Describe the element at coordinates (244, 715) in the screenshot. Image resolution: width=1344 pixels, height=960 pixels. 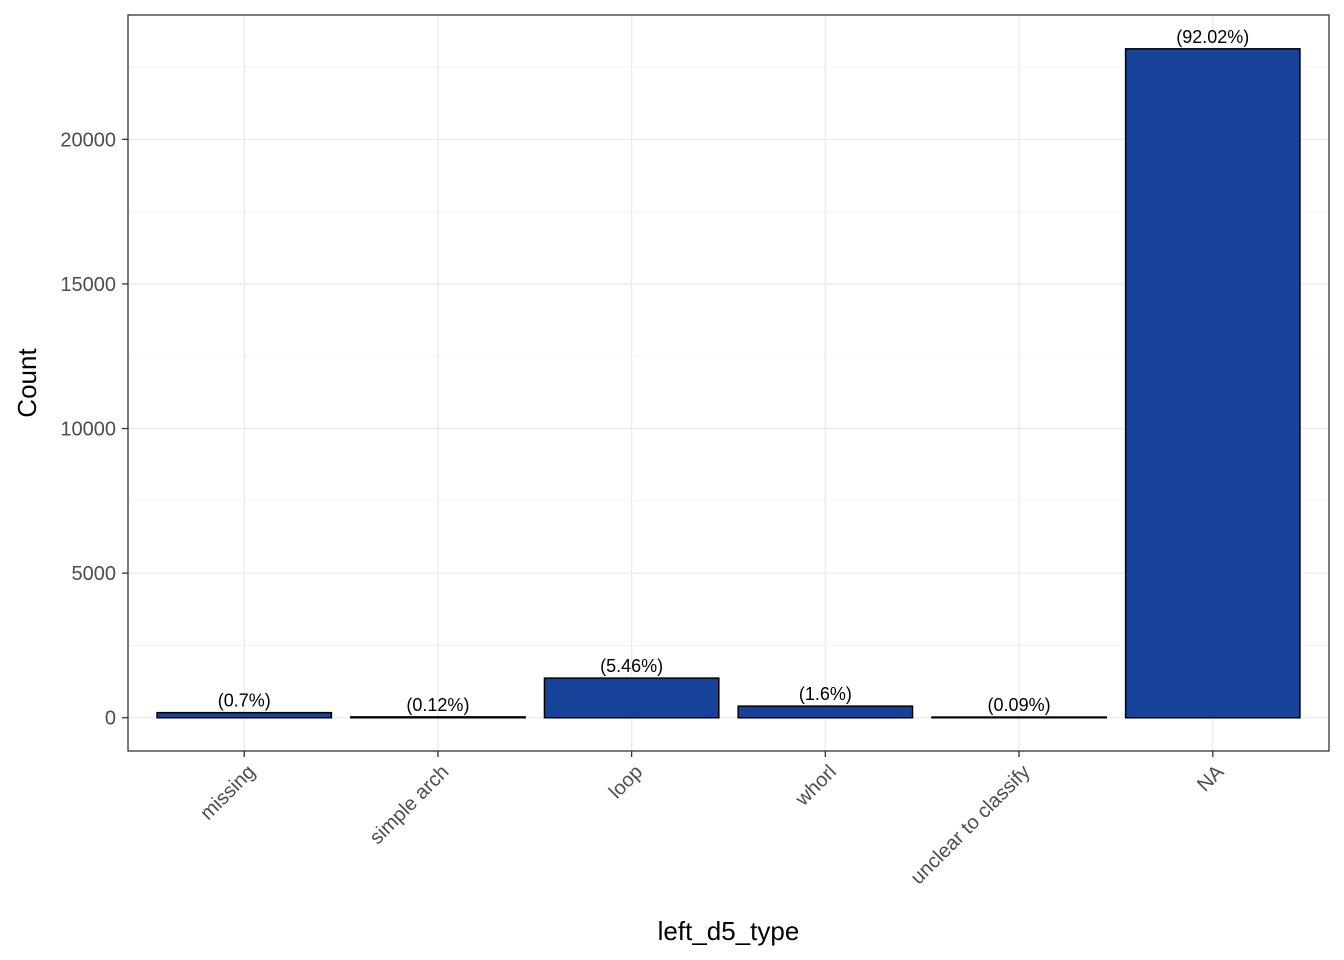
I see `bar-missing` at that location.